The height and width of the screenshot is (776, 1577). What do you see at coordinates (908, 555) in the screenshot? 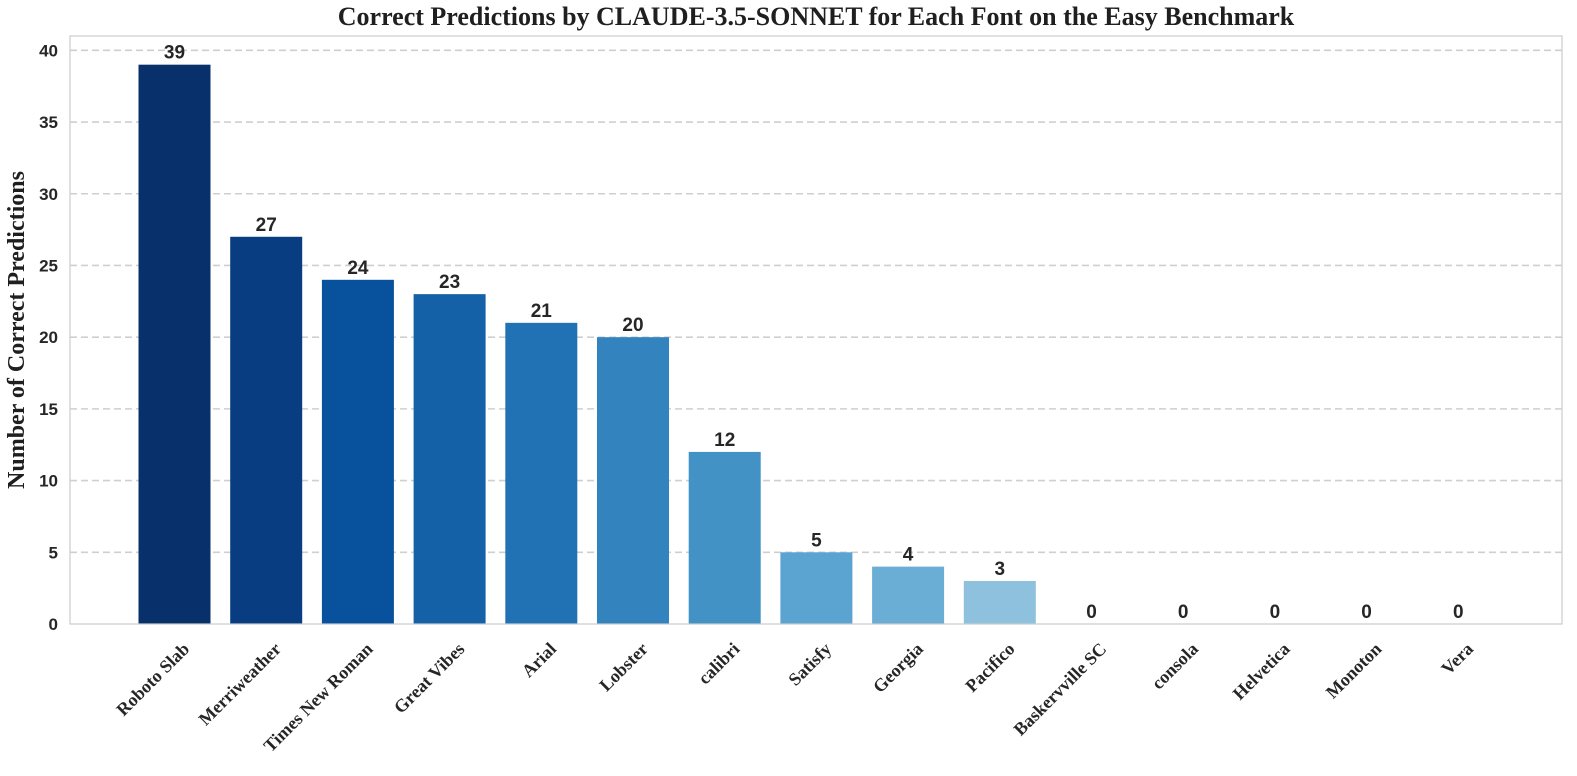
I see `data-label: 4` at bounding box center [908, 555].